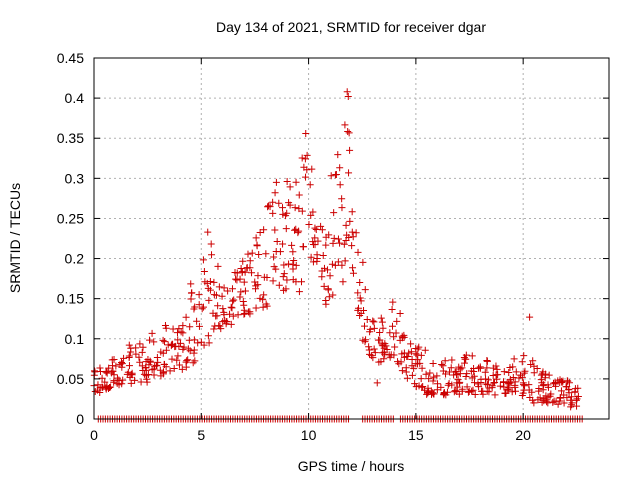 The height and width of the screenshot is (480, 640). Describe the element at coordinates (351, 466) in the screenshot. I see `x-axis-label: GPS time / hours` at that location.